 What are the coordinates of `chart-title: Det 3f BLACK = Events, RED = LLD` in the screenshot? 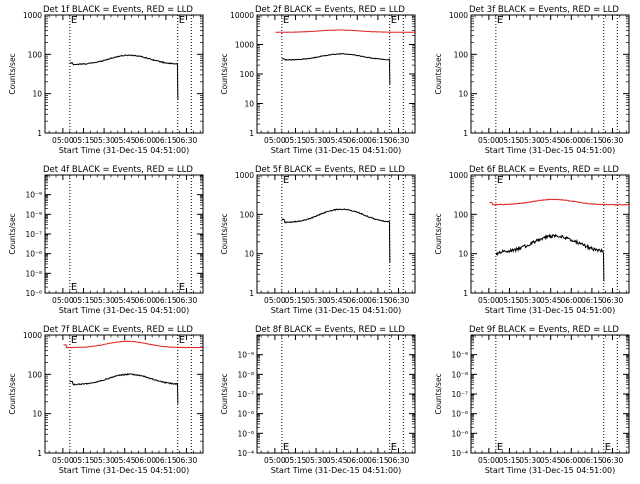 It's located at (544, 10).